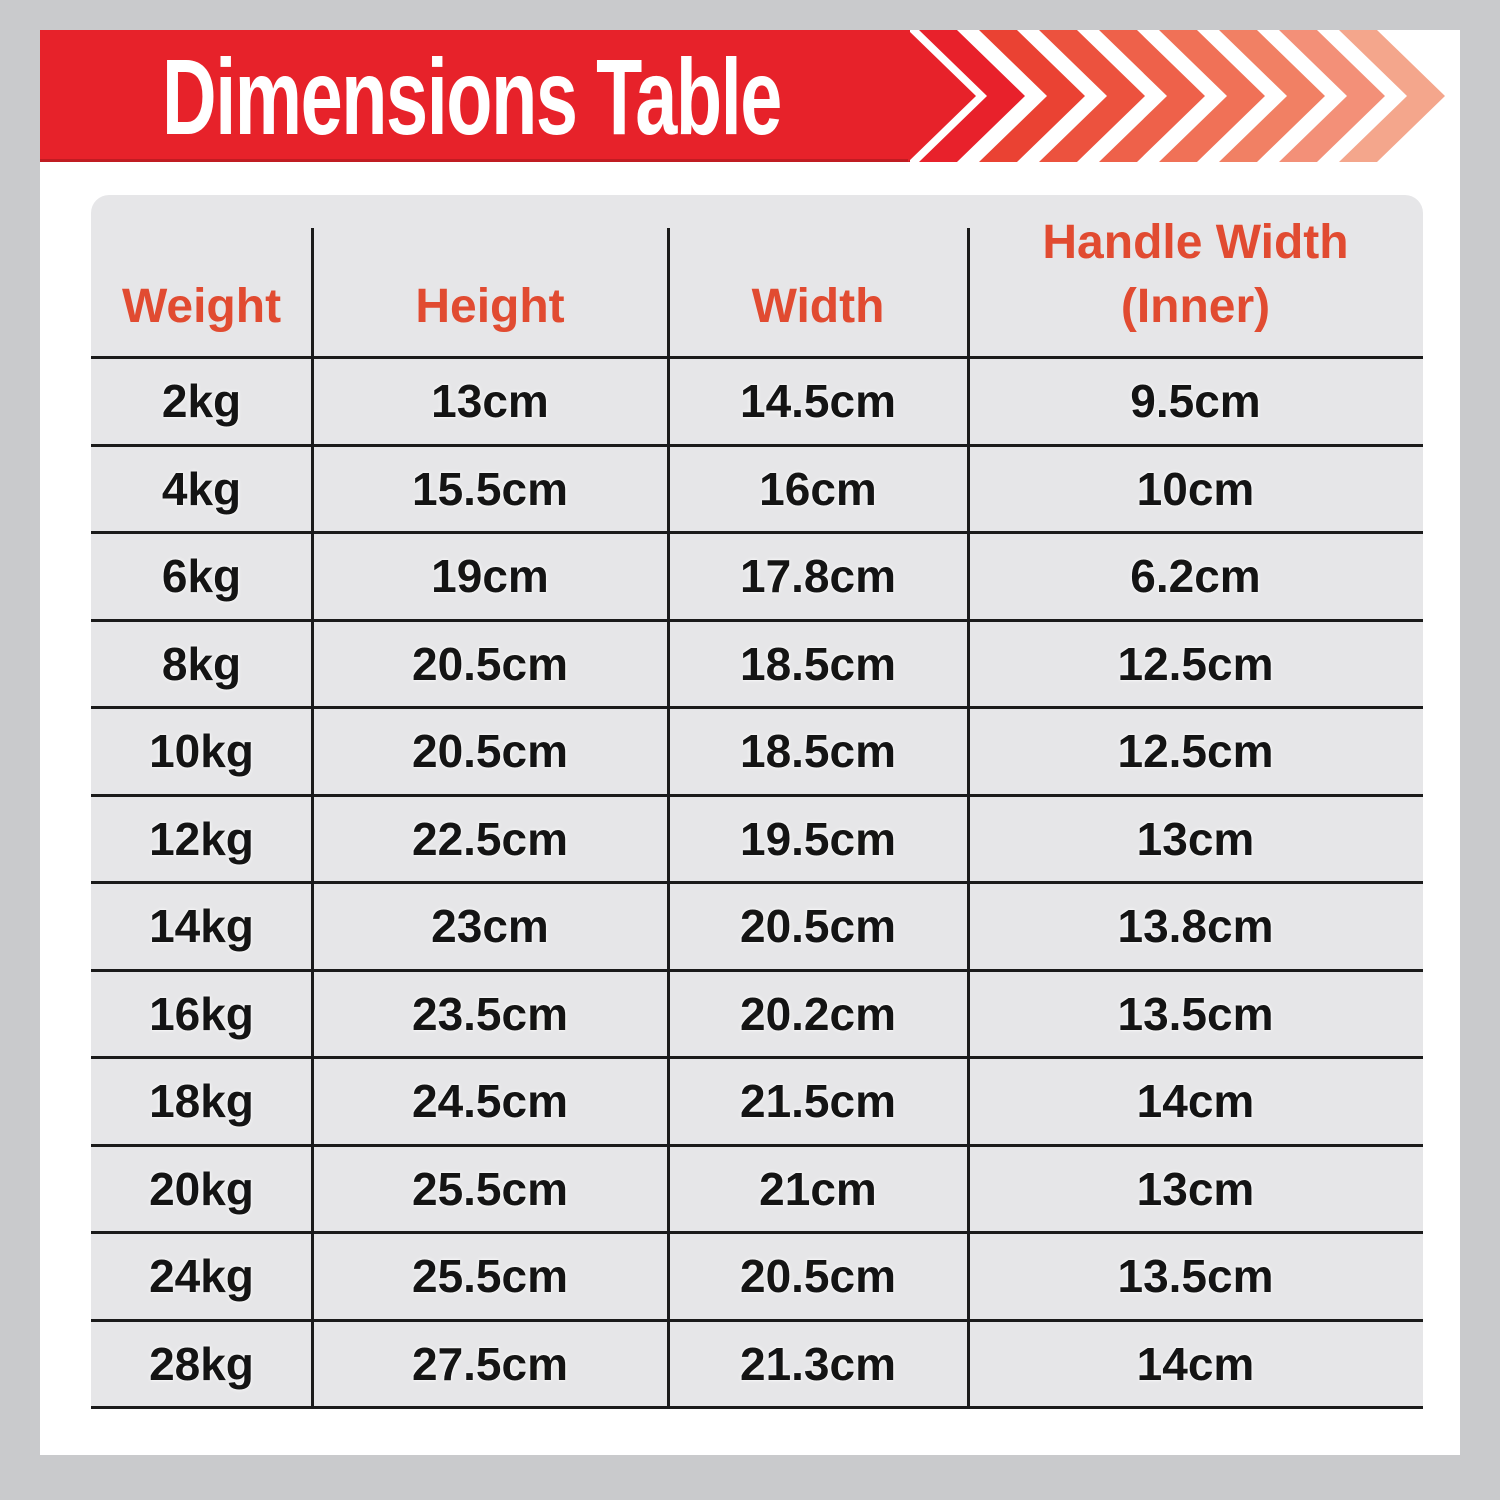 The image size is (1500, 1500). I want to click on handle-width-cell: 13.8cm, so click(1195, 926).